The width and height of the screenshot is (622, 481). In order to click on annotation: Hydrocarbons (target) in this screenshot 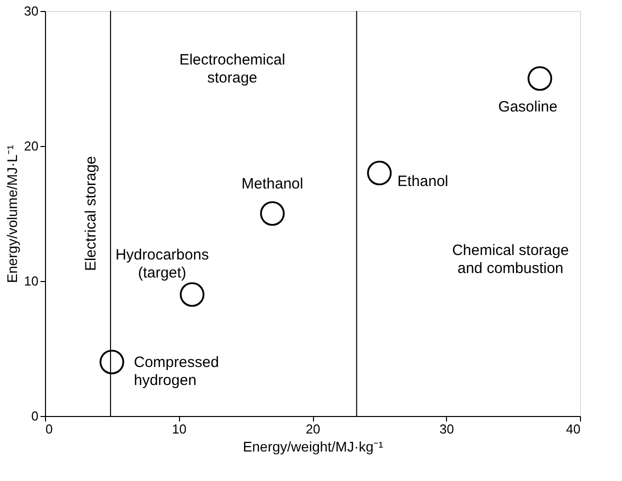, I will do `click(162, 264)`.